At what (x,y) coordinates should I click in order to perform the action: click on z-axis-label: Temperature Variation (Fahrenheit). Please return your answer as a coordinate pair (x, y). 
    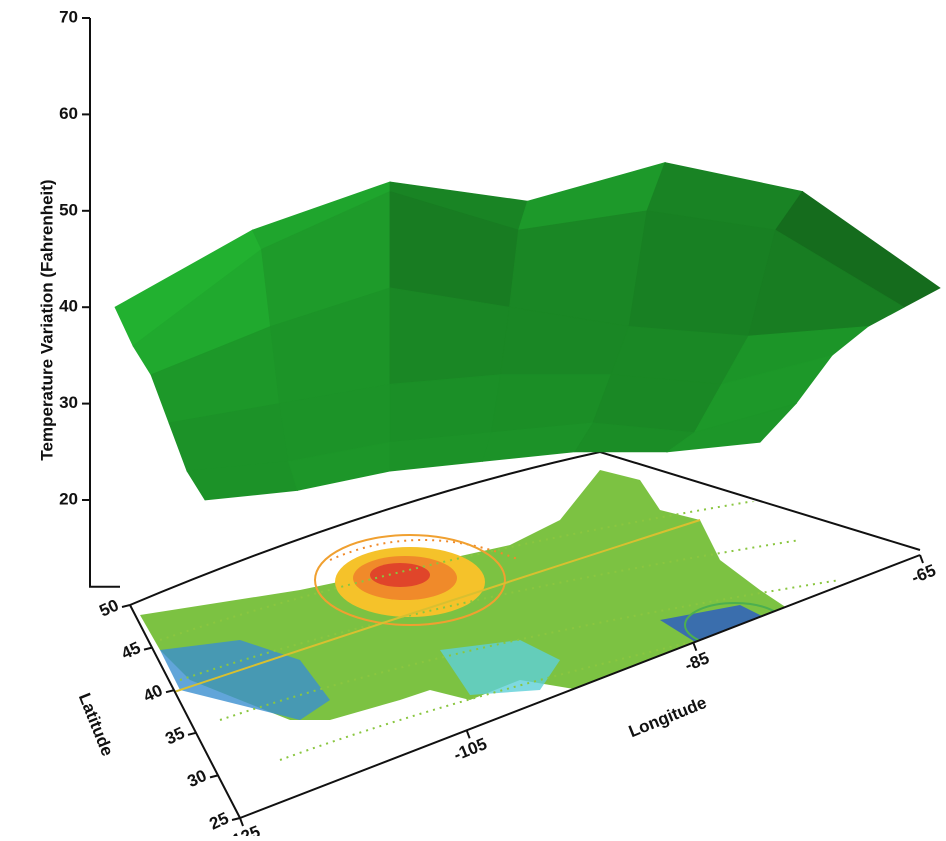
    Looking at the image, I should click on (46, 319).